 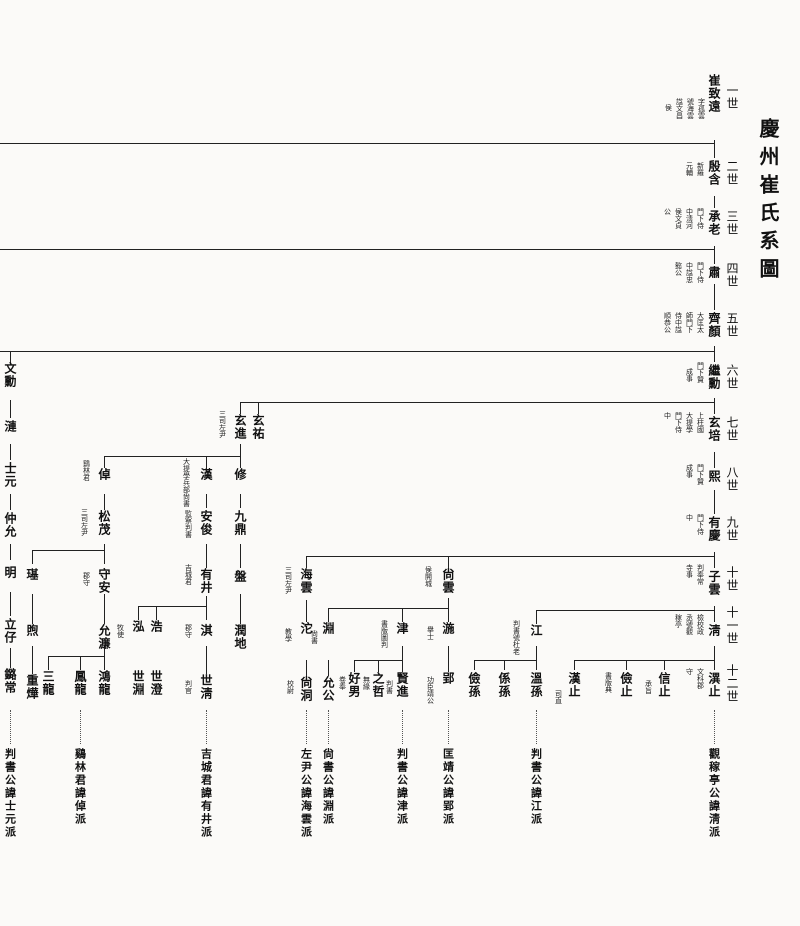 I want to click on main-line-name: 玄培, so click(x=714, y=429).